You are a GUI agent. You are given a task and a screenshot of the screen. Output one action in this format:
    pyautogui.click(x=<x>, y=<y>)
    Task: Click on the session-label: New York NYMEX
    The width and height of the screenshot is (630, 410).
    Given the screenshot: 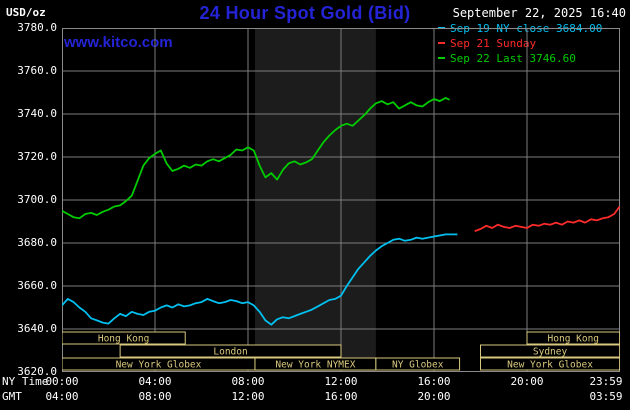 What is the action you would take?
    pyautogui.click(x=315, y=365)
    